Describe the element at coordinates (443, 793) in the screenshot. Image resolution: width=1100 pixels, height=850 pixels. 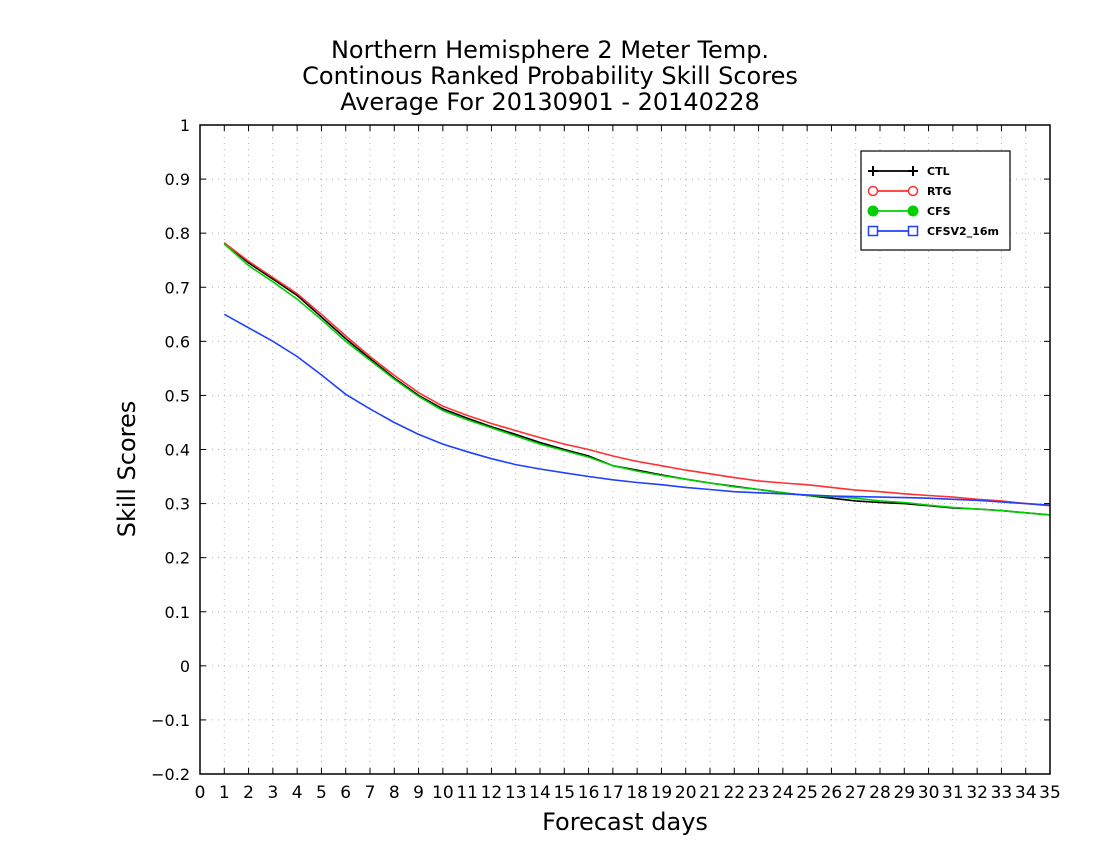
I see `x-tick-label: 10` at that location.